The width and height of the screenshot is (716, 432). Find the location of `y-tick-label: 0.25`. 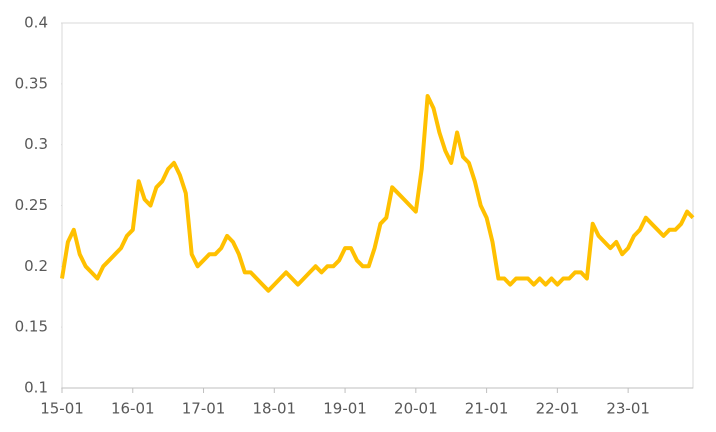

y-tick-label: 0.25 is located at coordinates (31, 205).